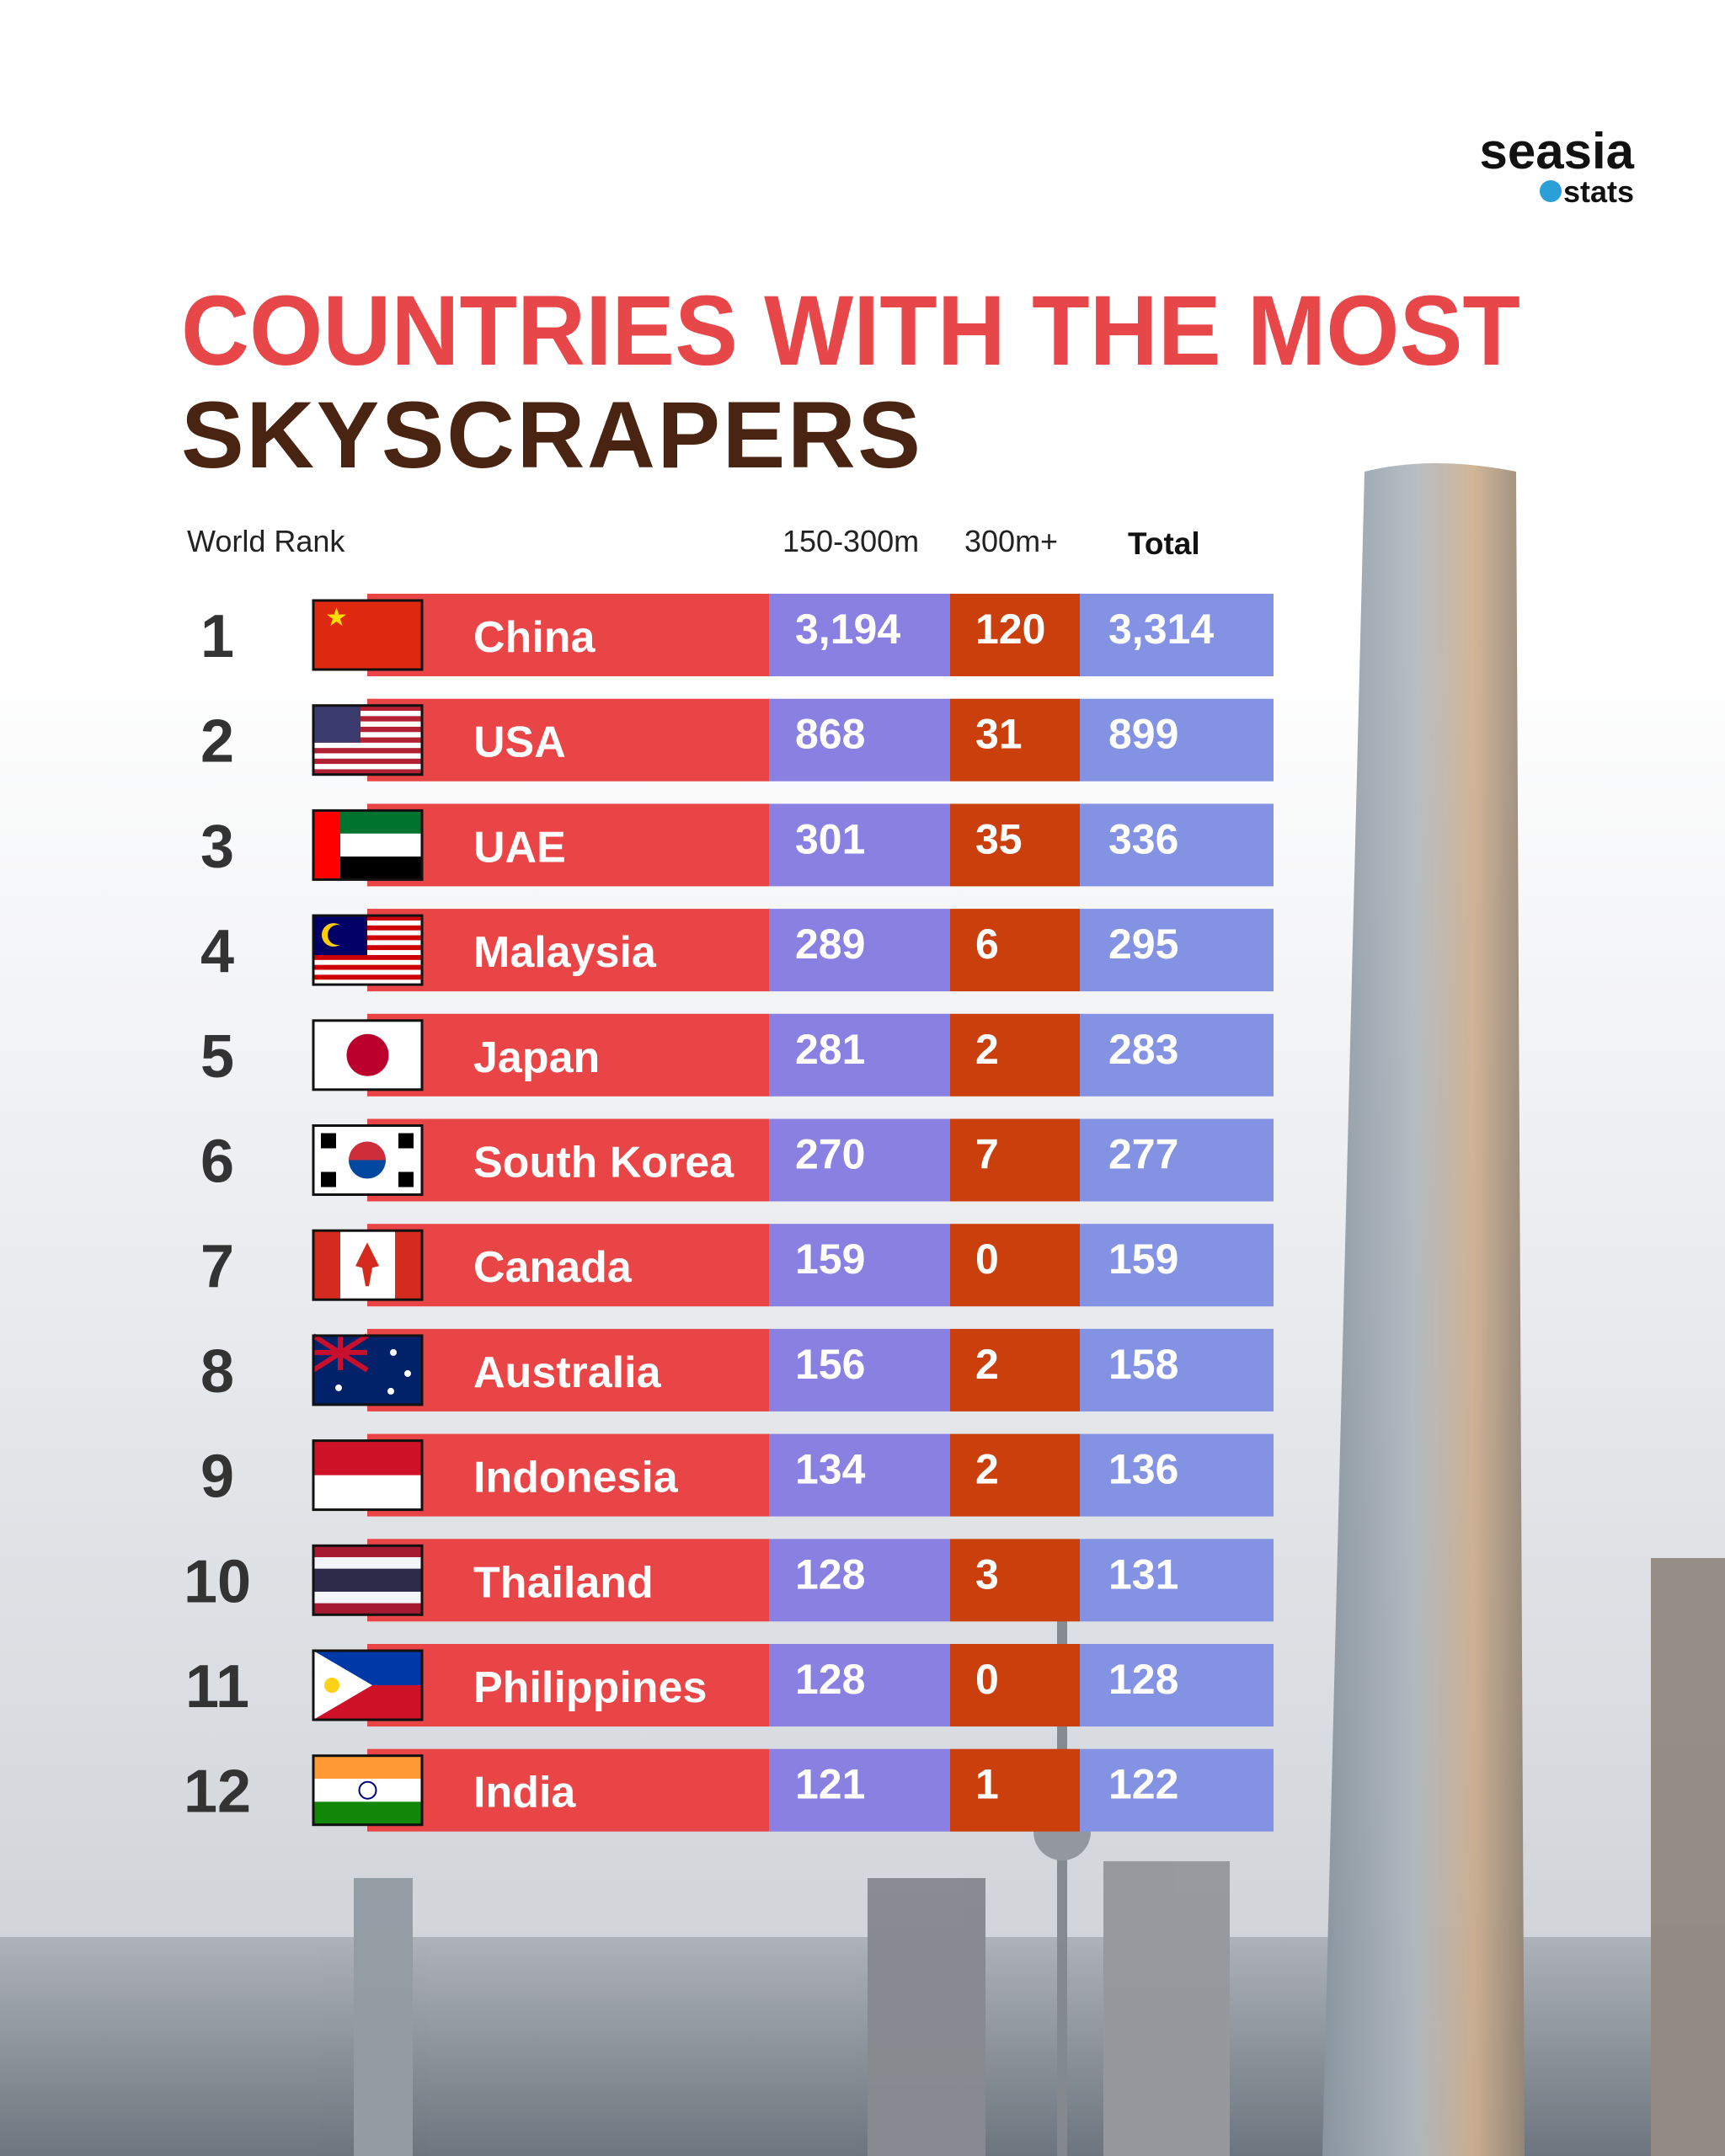  I want to click on logo-name: seasia, so click(1556, 151).